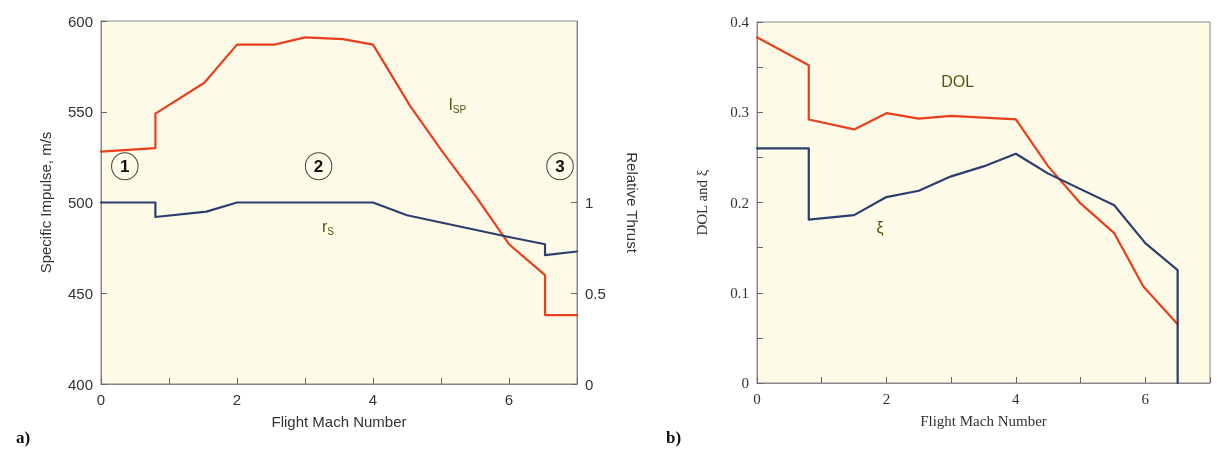 Image resolution: width=1221 pixels, height=466 pixels. What do you see at coordinates (80, 21) in the screenshot?
I see `y-tick-label: 600` at bounding box center [80, 21].